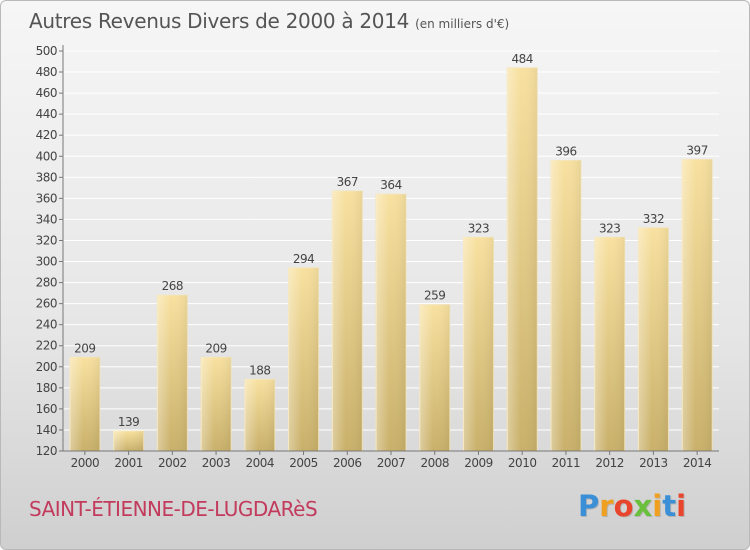 The height and width of the screenshot is (550, 750). What do you see at coordinates (85, 463) in the screenshot?
I see `x-tick-label: 2000` at bounding box center [85, 463].